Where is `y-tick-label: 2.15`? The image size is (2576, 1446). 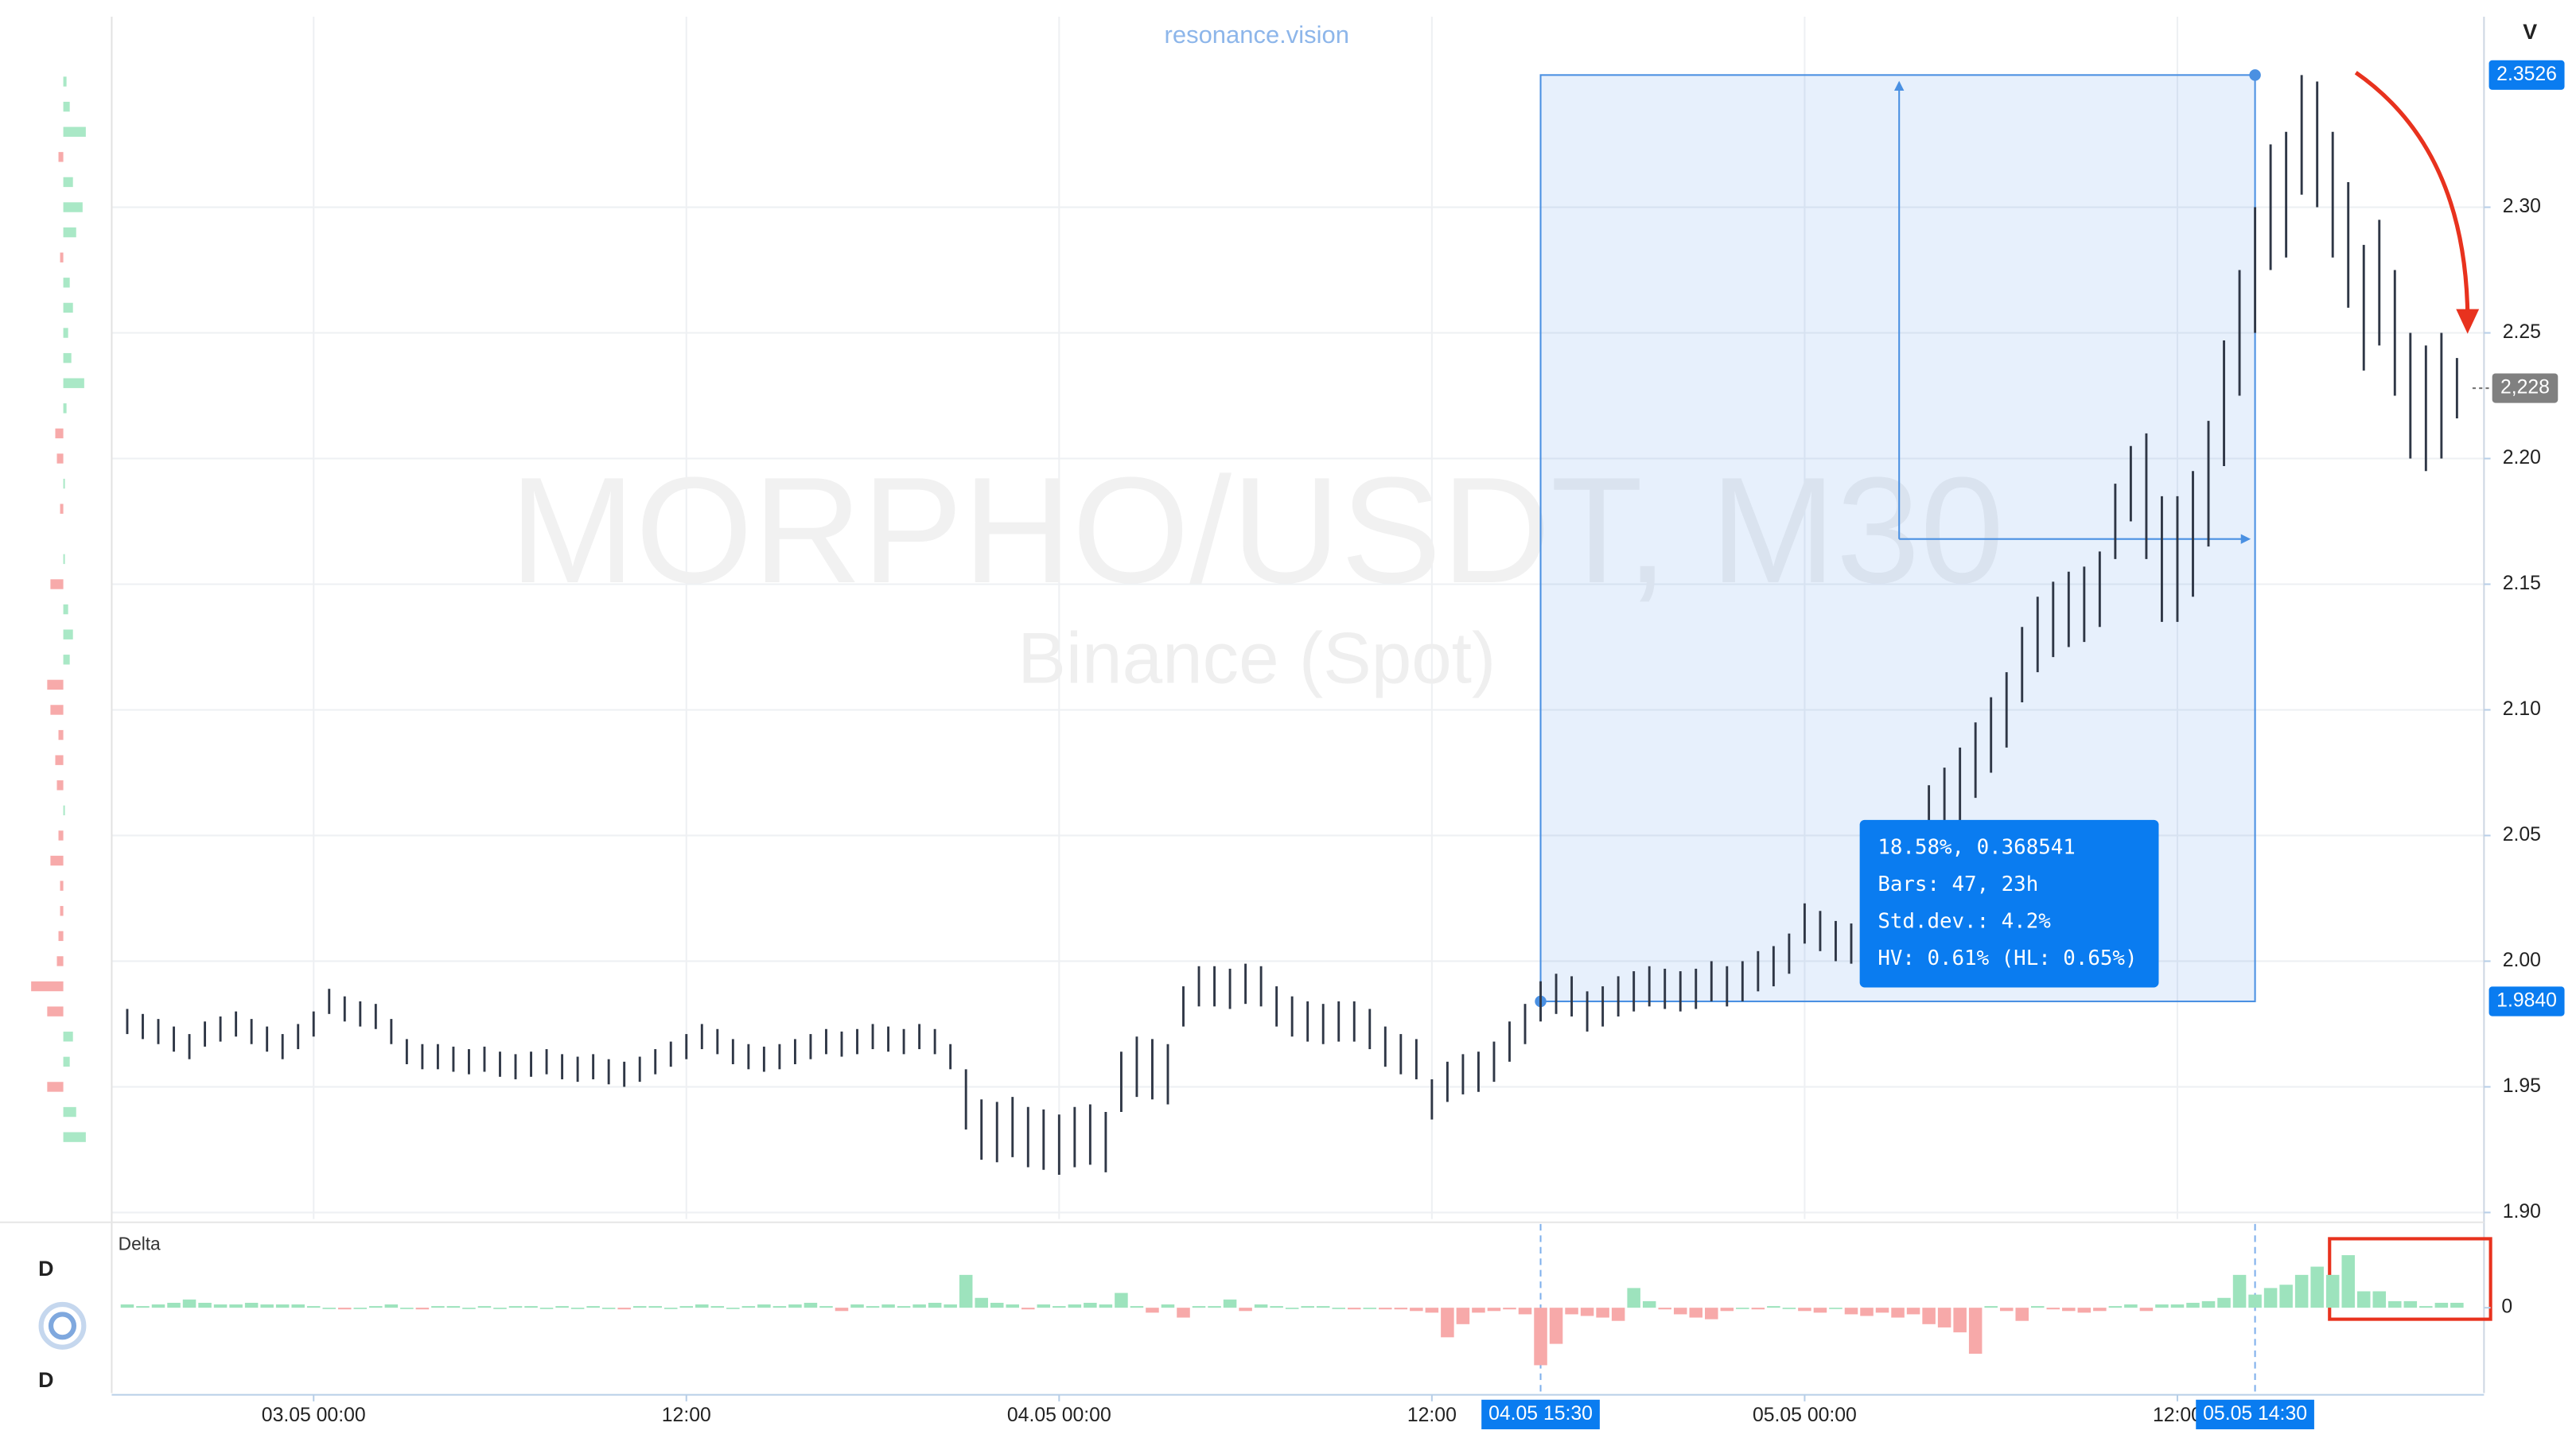
y-tick-label: 2.15 is located at coordinates (2522, 583).